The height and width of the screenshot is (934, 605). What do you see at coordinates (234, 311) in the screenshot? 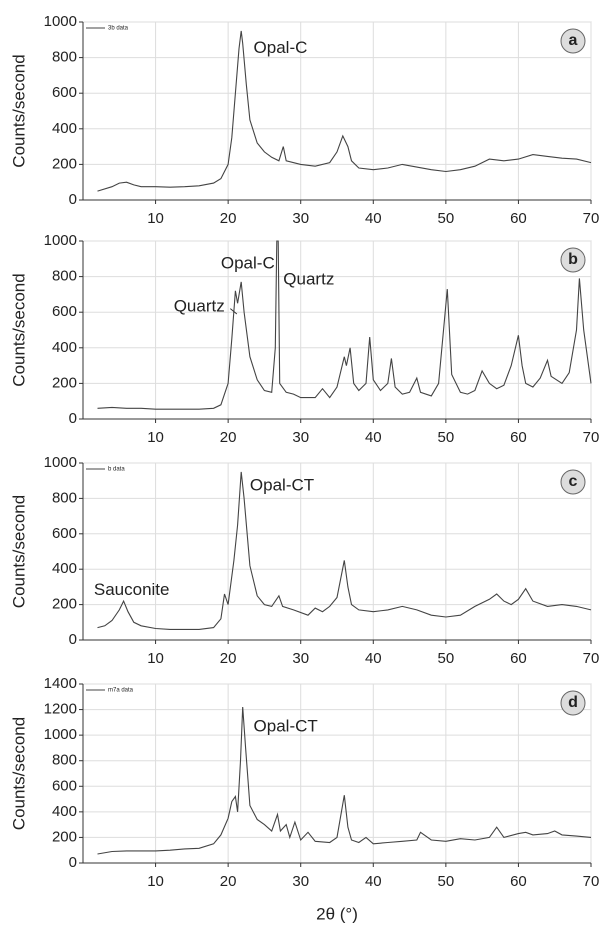
I see `leader-line` at bounding box center [234, 311].